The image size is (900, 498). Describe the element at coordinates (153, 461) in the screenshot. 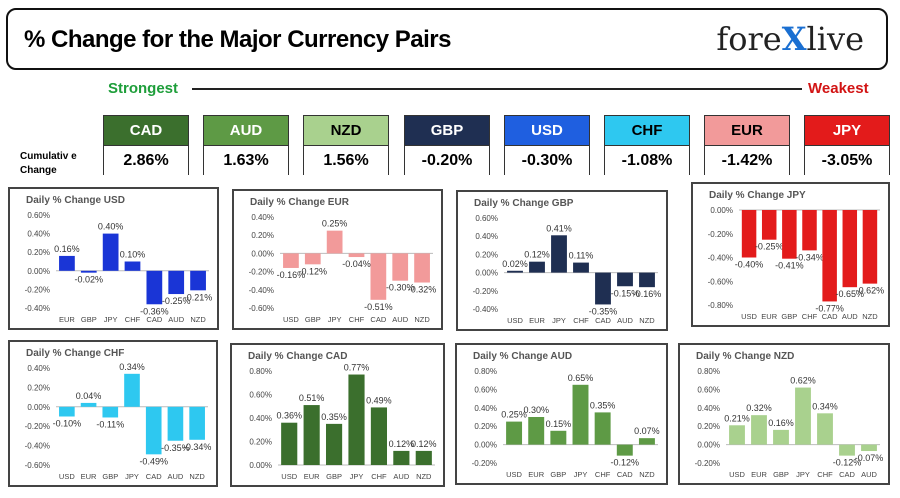

I see `data-label: -0.49%` at that location.